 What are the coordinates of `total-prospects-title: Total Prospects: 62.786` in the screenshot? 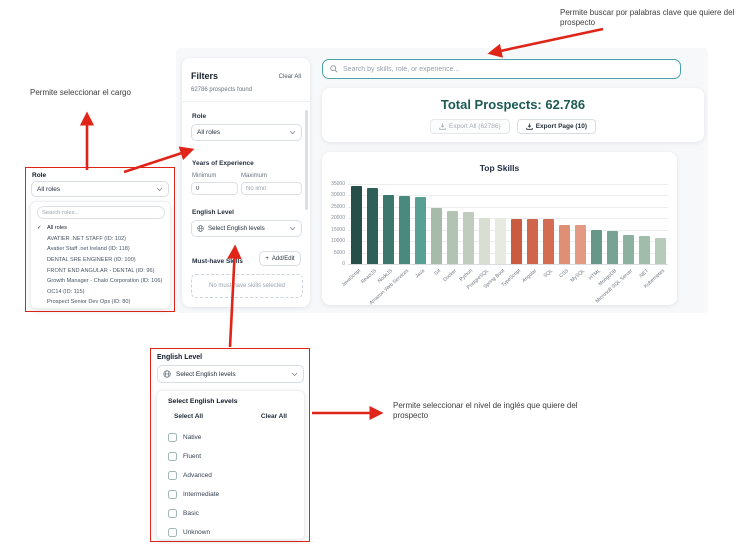 It's located at (513, 104).